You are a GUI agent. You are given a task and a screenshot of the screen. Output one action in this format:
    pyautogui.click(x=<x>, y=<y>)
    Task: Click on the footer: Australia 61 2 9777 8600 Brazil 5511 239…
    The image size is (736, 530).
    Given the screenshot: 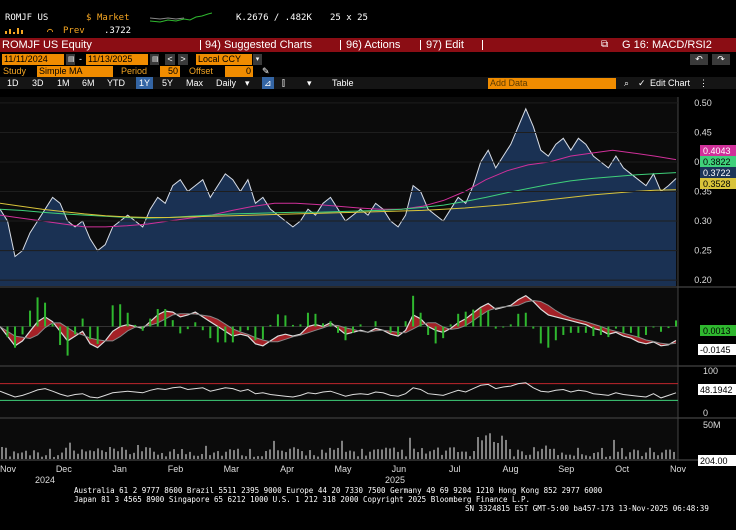 What is the action you would take?
    pyautogui.click(x=368, y=508)
    